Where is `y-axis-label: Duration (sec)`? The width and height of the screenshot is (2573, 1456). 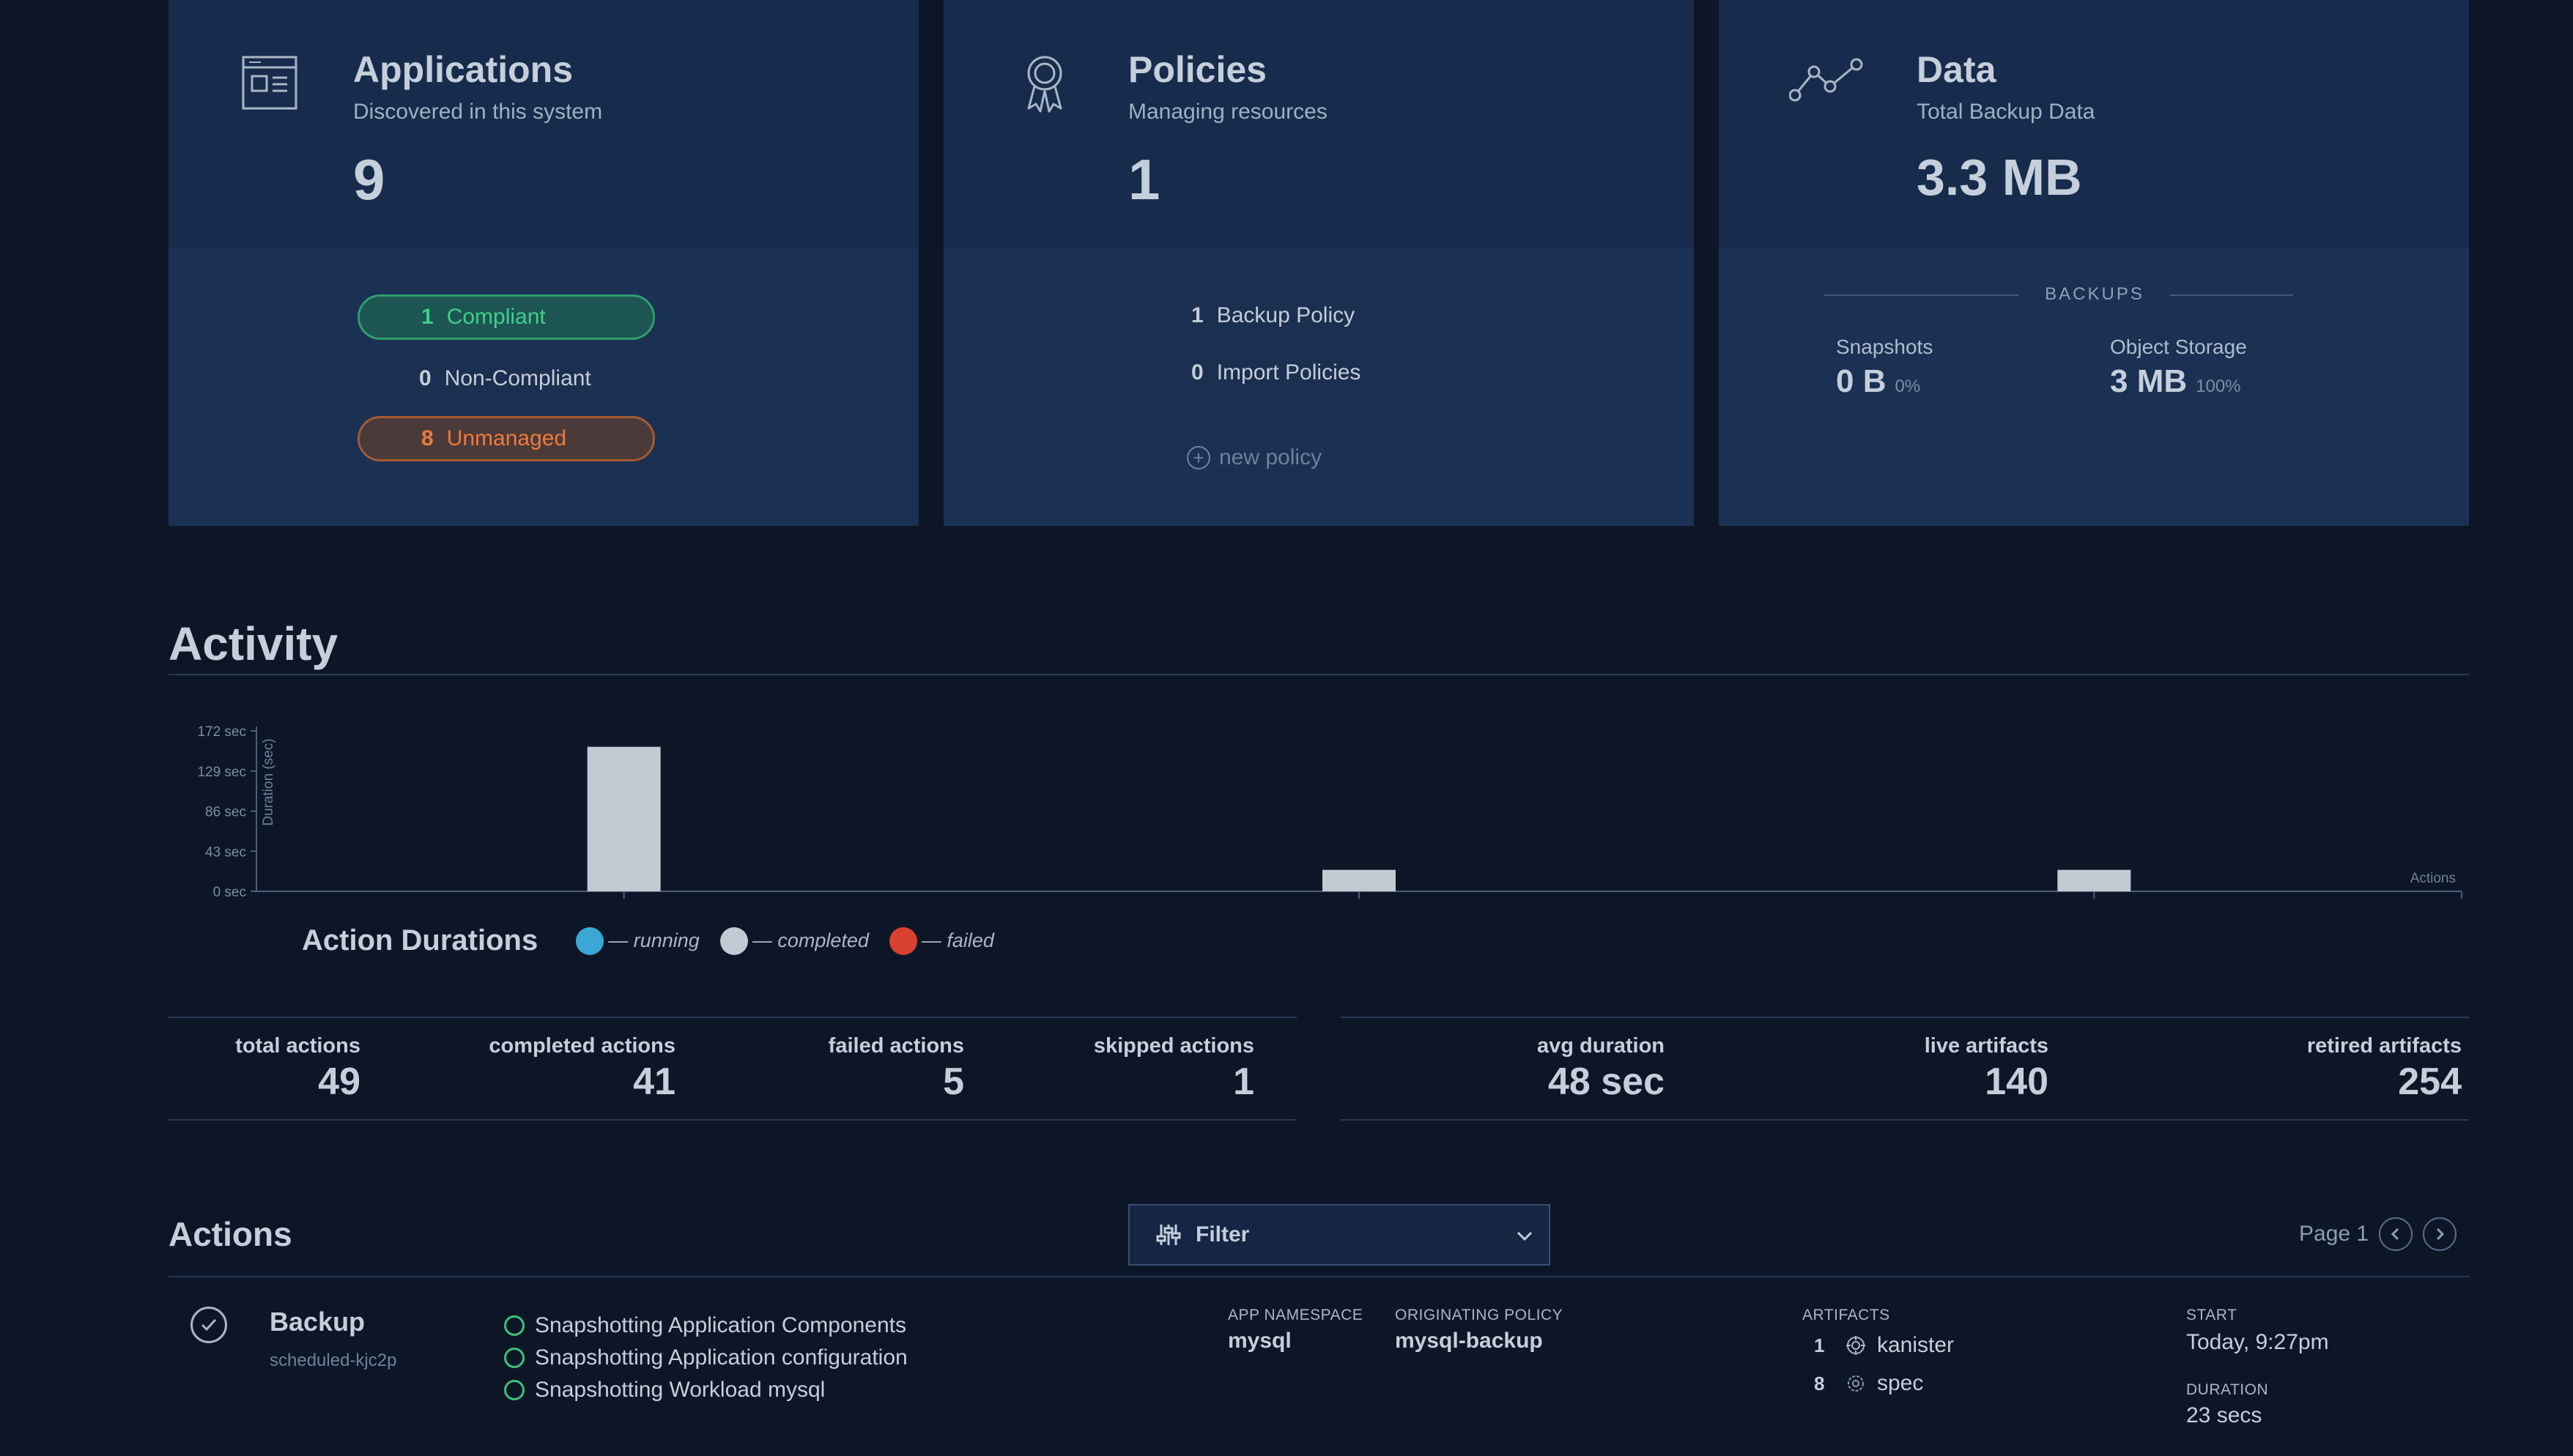 y-axis-label: Duration (sec) is located at coordinates (268, 781).